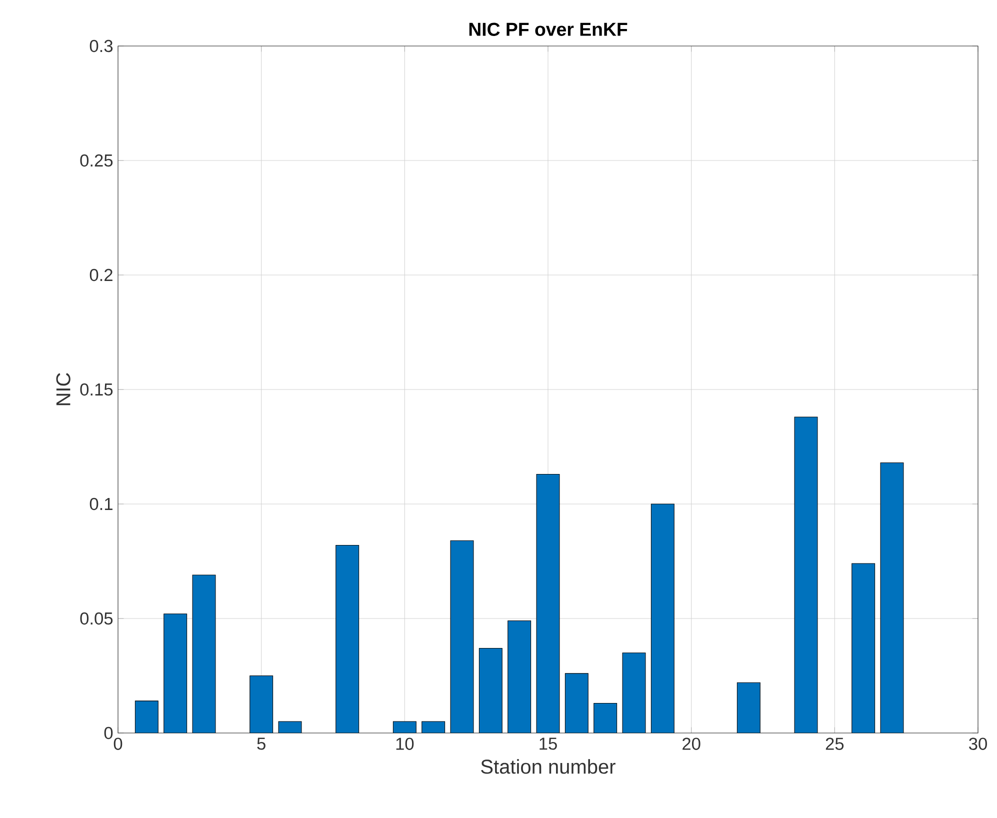 This screenshot has width=997, height=818. Describe the element at coordinates (63, 389) in the screenshot. I see `y-axis-title: NIC` at that location.